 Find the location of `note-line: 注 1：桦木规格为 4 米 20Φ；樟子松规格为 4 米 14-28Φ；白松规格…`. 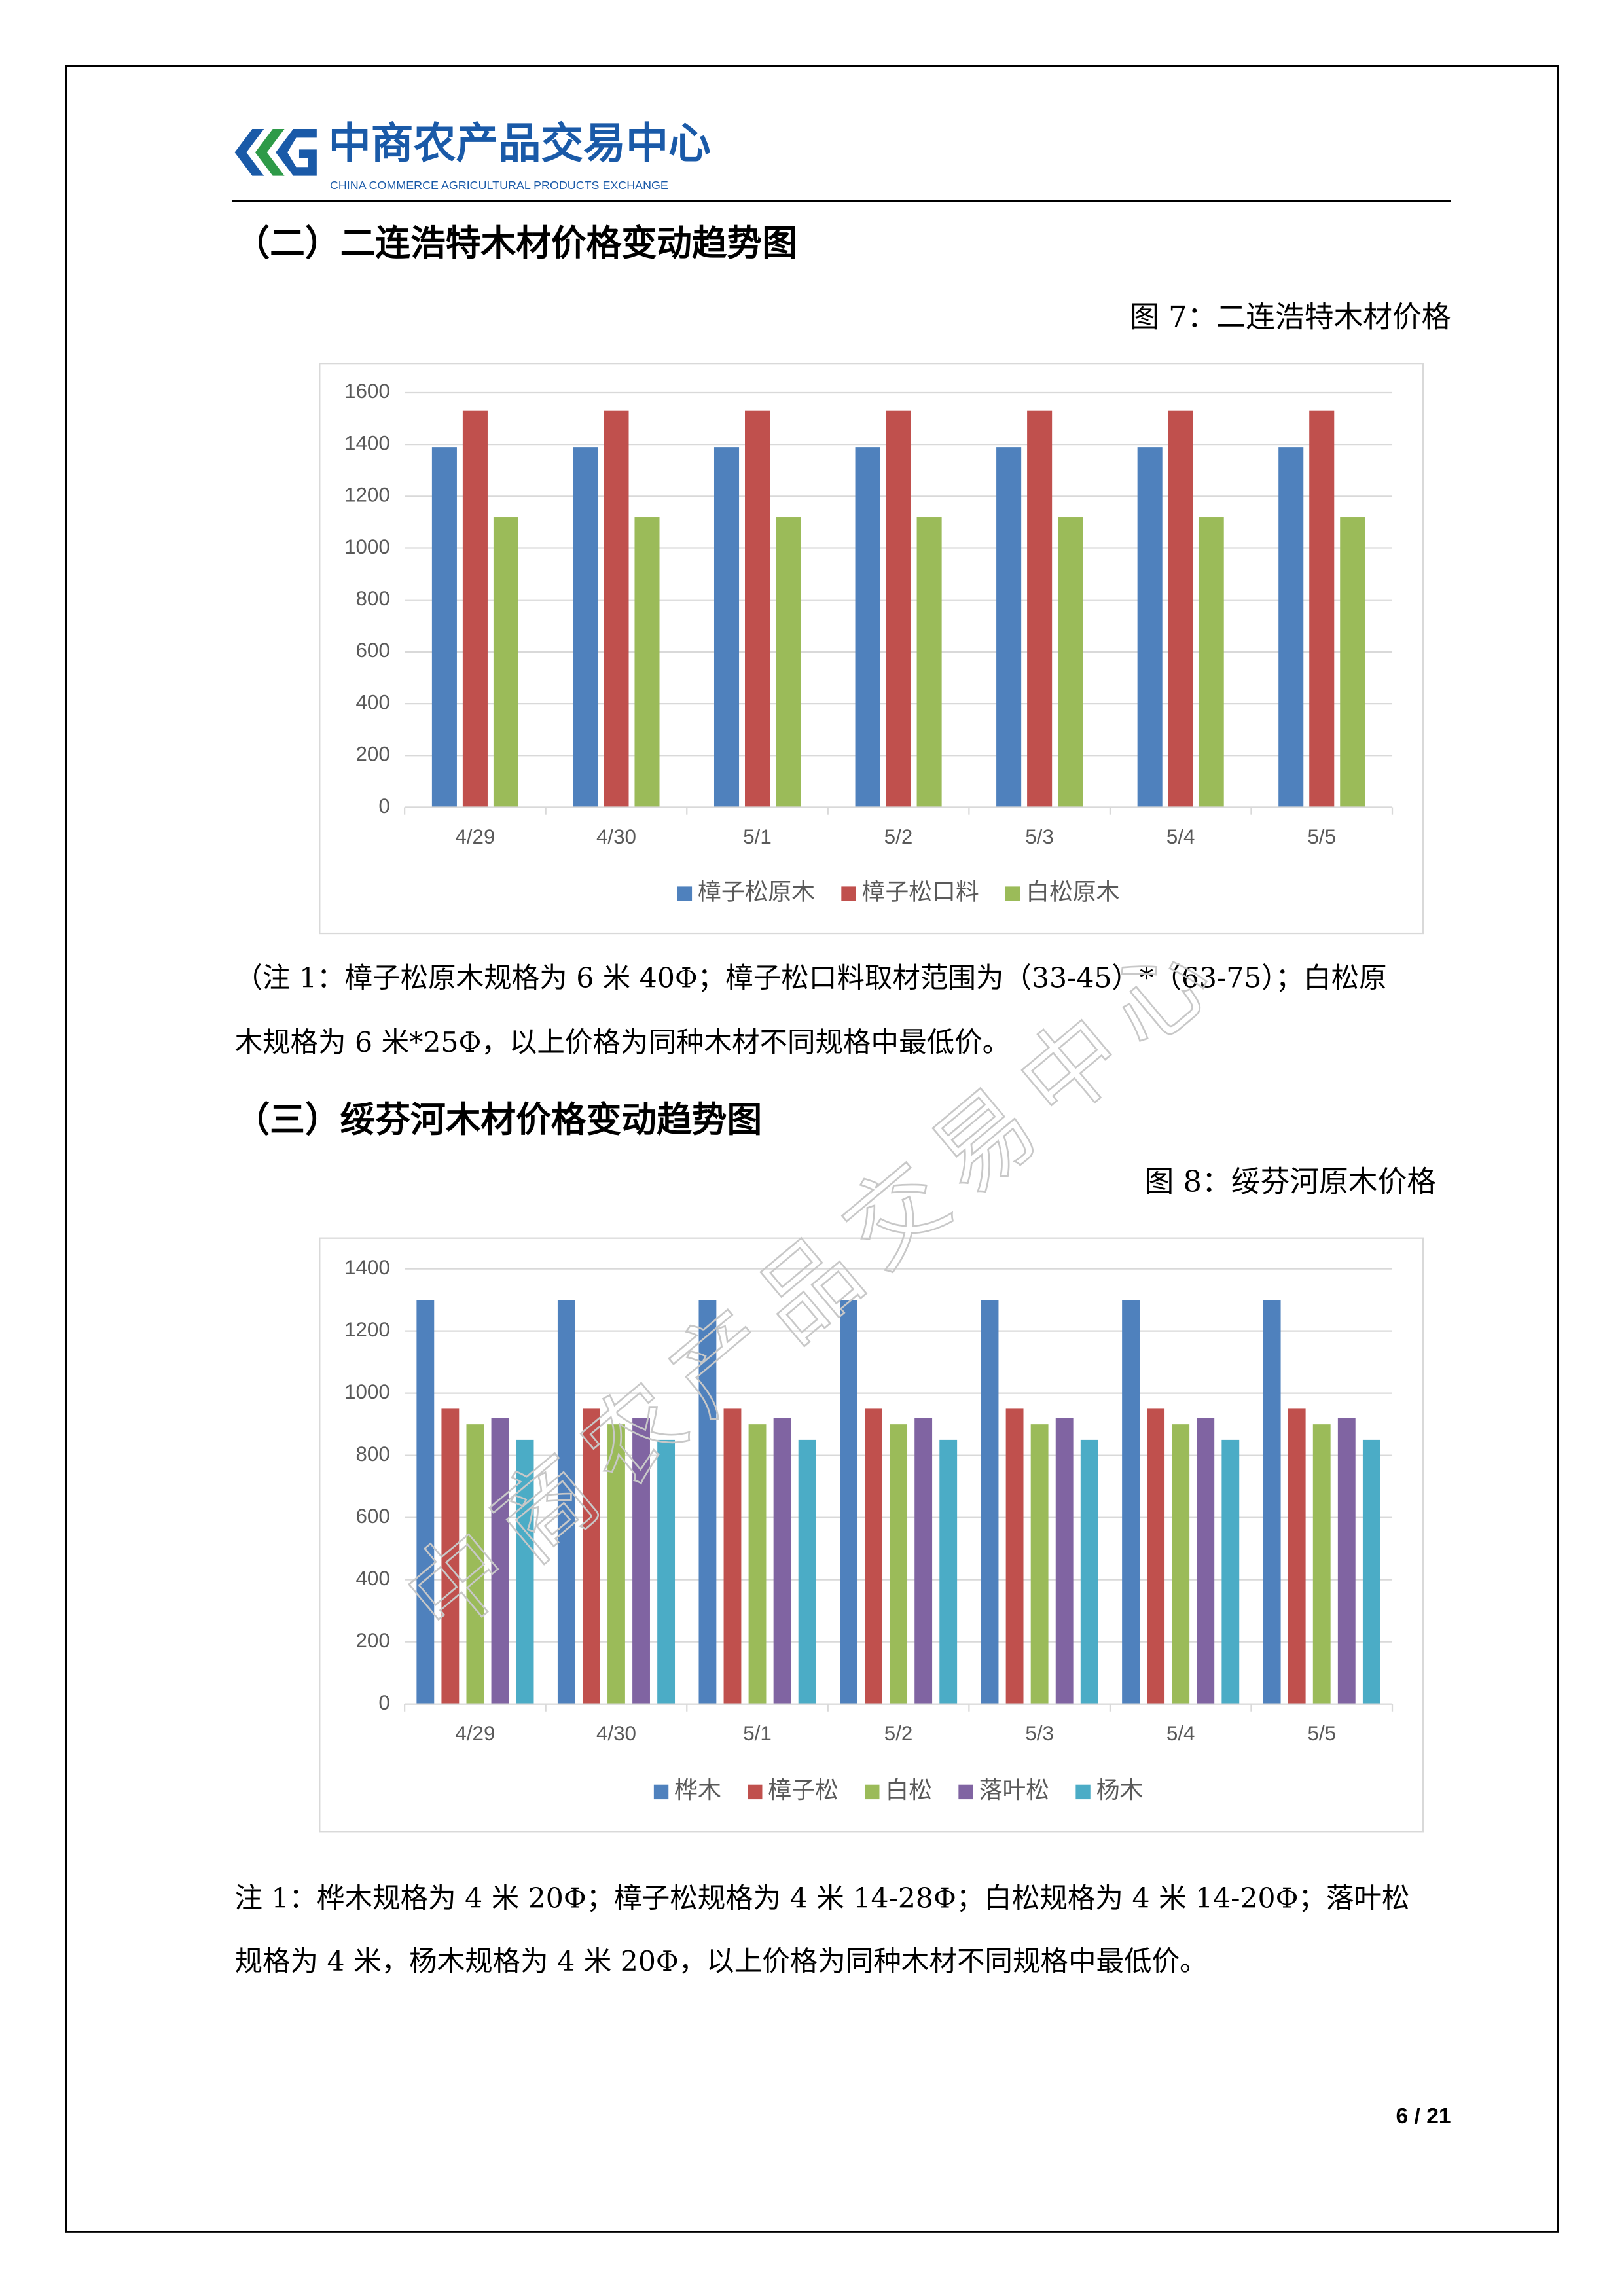

note-line: 注 1：桦木规格为 4 米 20Φ；樟子松规格为 4 米 14-28Φ；白松规格… is located at coordinates (821, 1899).